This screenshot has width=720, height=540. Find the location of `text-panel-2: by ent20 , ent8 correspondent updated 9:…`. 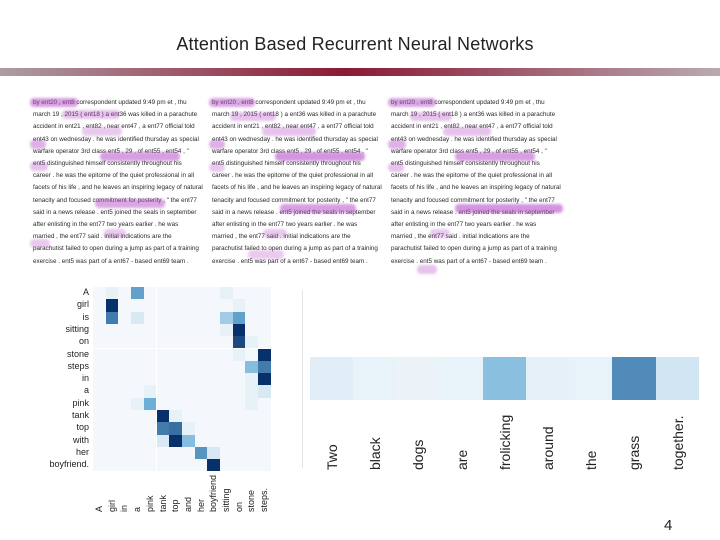

text-panel-2: by ent20 , ent8 correspondent updated 9:… is located at coordinates (297, 190).